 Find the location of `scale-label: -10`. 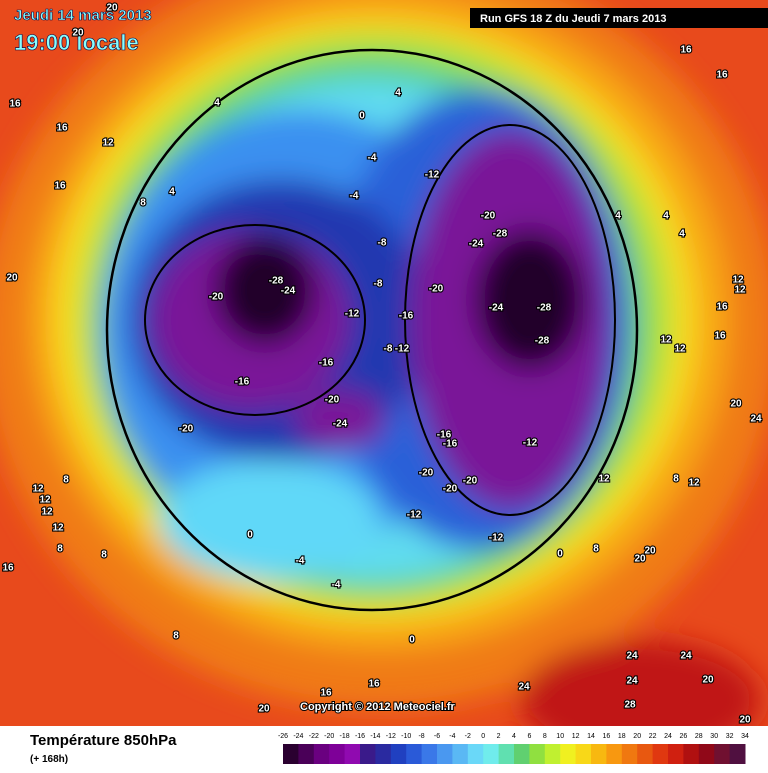

scale-label: -10 is located at coordinates (406, 736).